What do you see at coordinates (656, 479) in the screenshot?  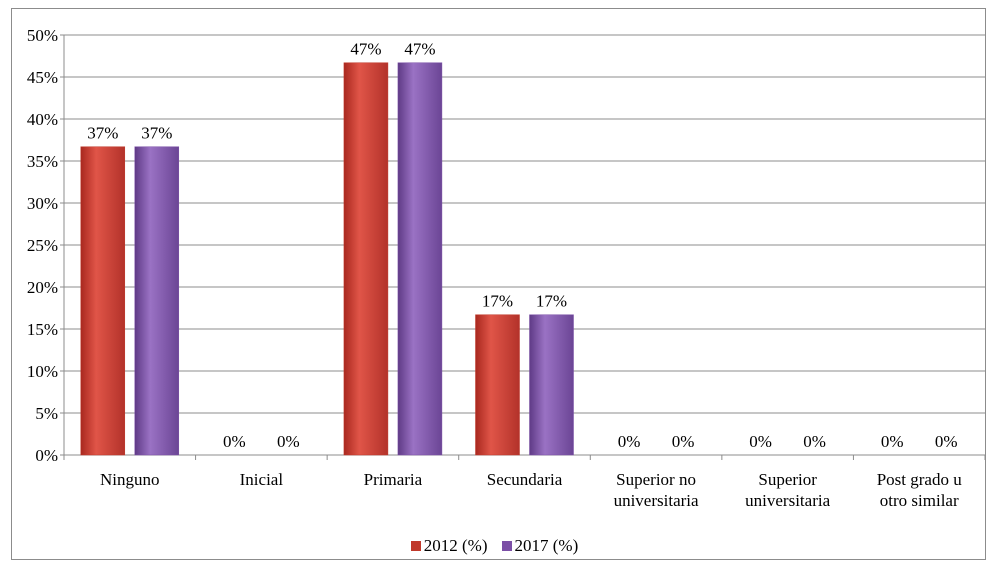 I see `x-tick-label-line: Superior no` at bounding box center [656, 479].